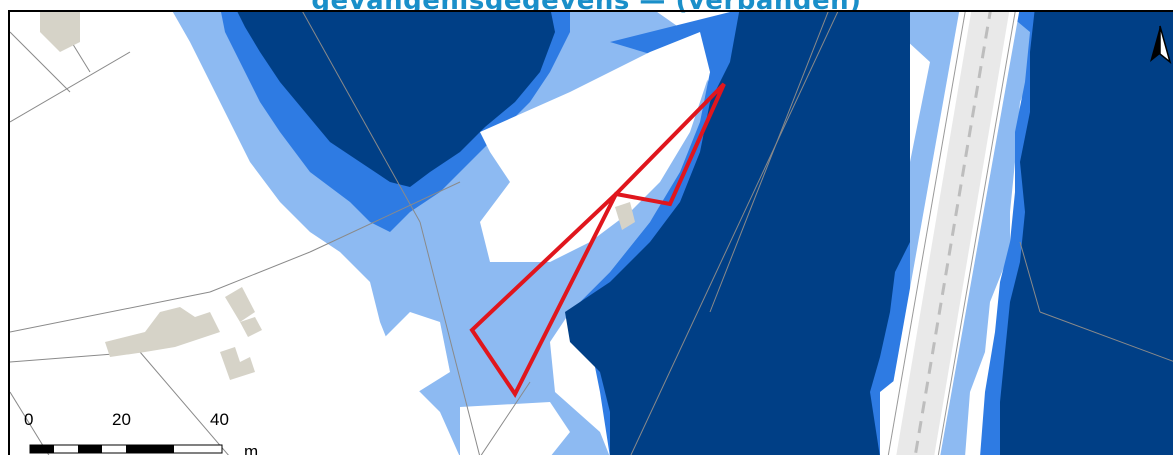 This screenshot has width=1173, height=455. I want to click on scale-tick-20: 20, so click(121, 419).